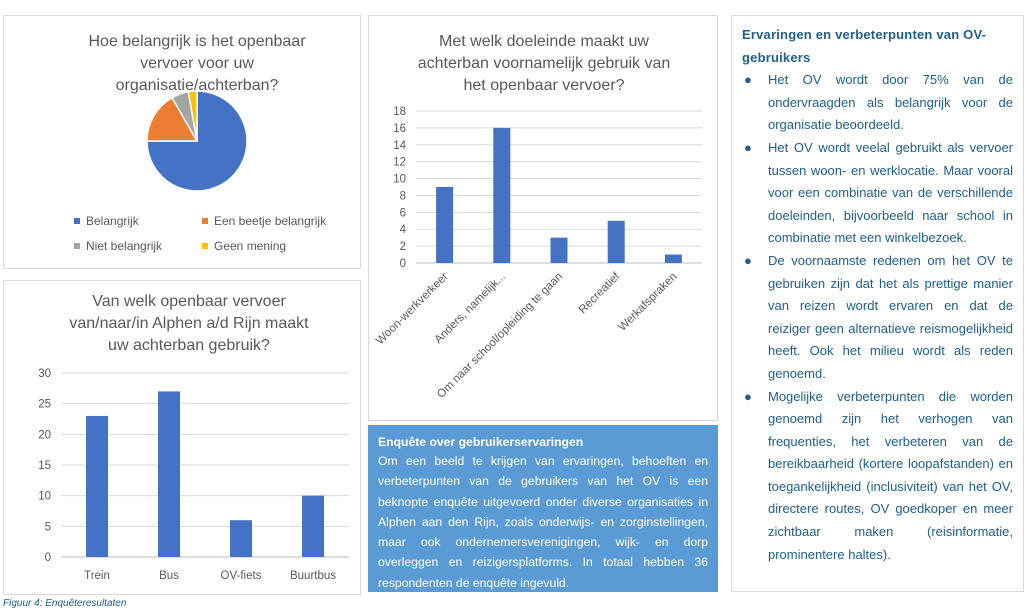  Describe the element at coordinates (189, 345) in the screenshot. I see `chart-title: uw achterban gebruik?` at that location.